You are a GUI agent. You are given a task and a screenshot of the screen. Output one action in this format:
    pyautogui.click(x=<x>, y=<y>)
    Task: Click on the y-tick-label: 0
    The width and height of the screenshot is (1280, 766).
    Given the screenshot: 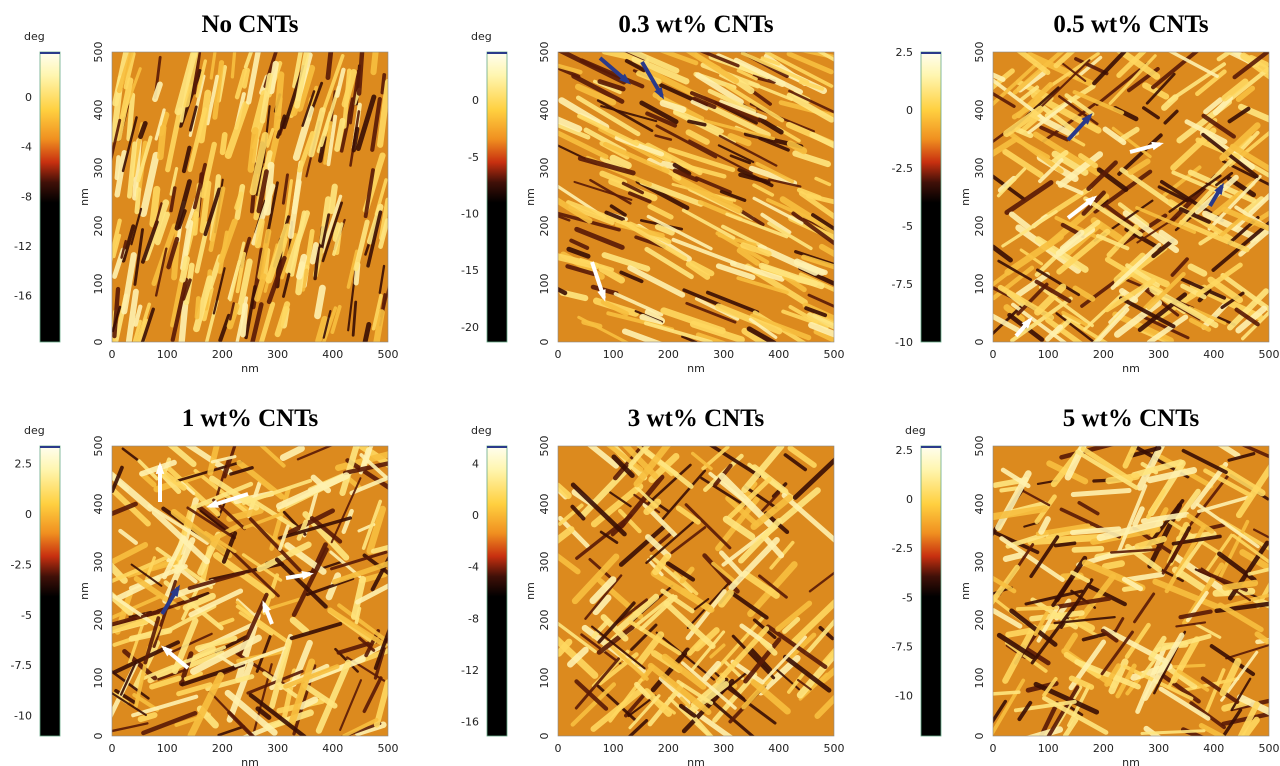 What is the action you would take?
    pyautogui.click(x=98, y=342)
    